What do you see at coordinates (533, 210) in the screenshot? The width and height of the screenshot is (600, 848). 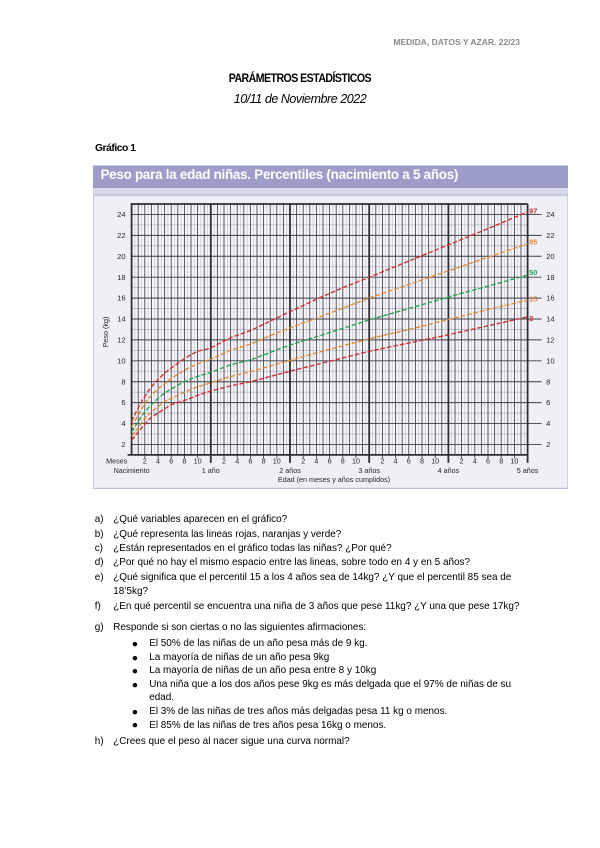 I see `svg-text: 97` at bounding box center [533, 210].